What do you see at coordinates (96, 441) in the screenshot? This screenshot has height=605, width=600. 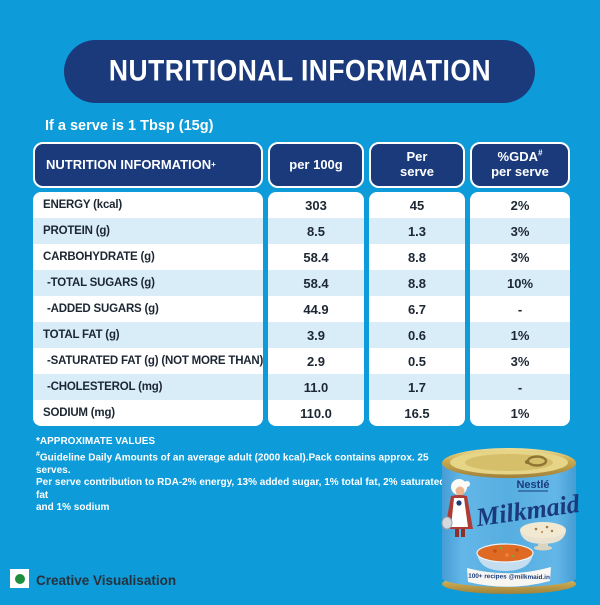 I see `footnote-approximate-values: *APPROXIMATE VALUES` at bounding box center [96, 441].